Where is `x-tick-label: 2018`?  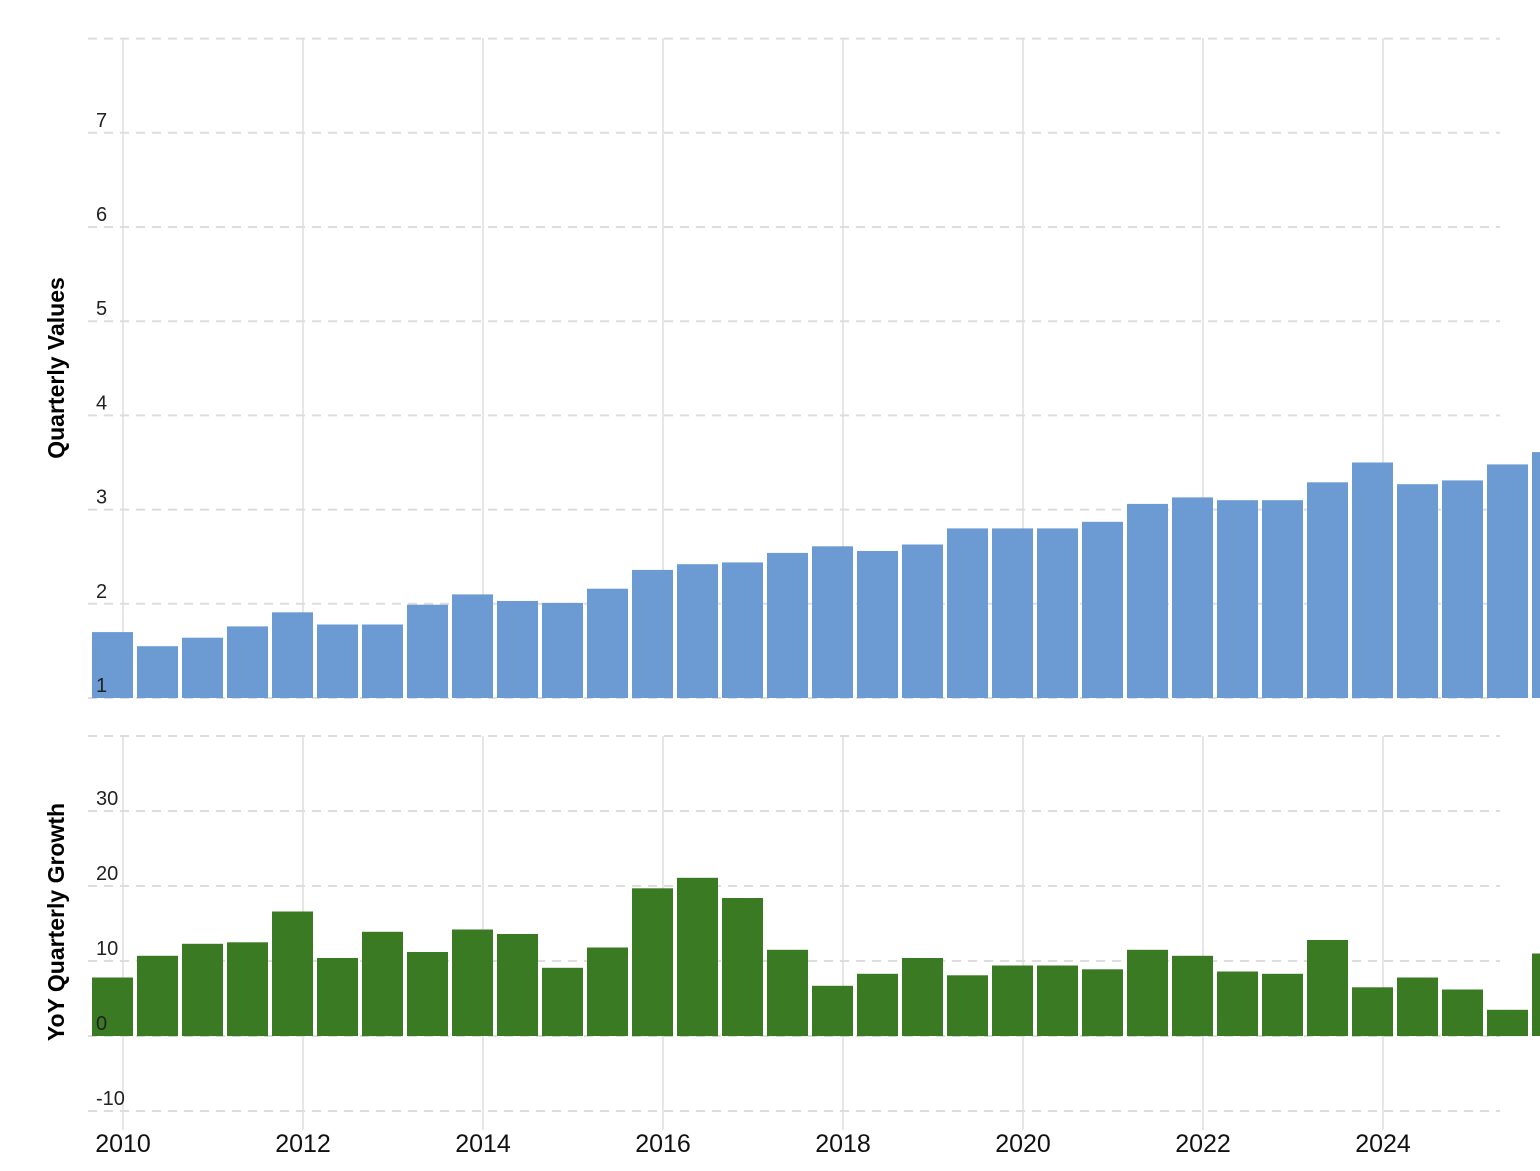
x-tick-label: 2018 is located at coordinates (843, 1144).